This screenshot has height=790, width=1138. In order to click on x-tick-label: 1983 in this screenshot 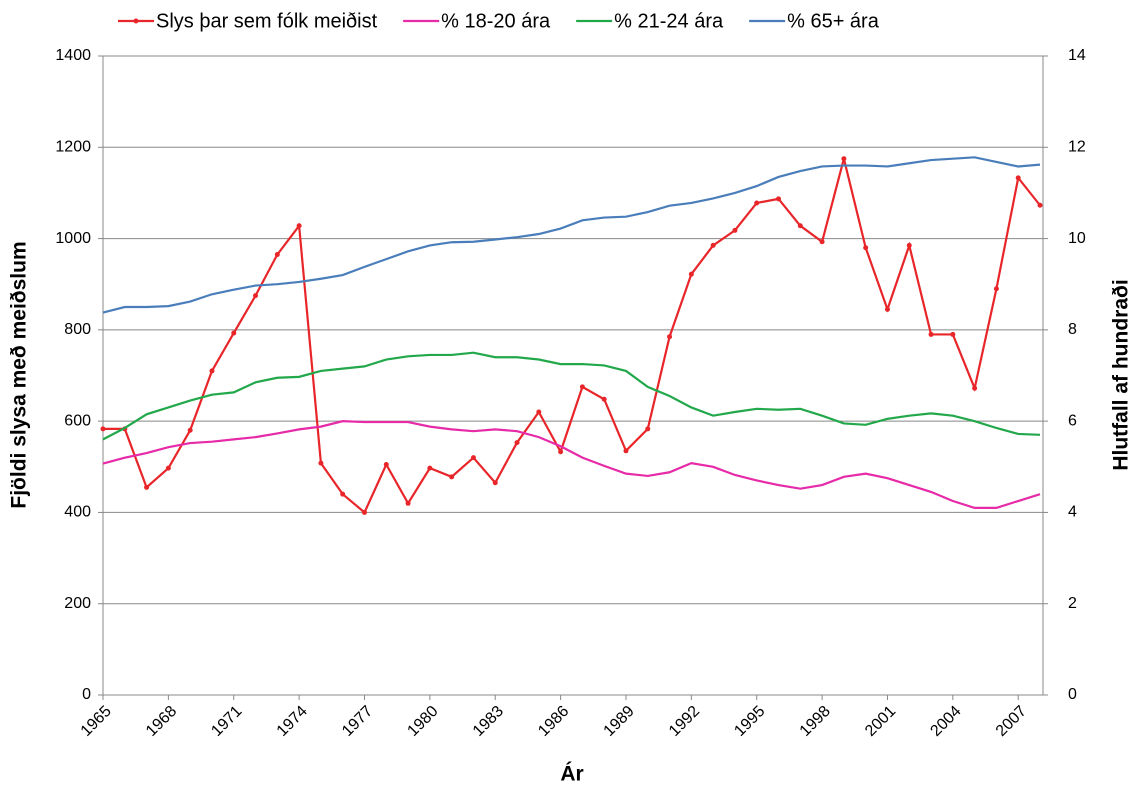, I will do `click(488, 721)`.